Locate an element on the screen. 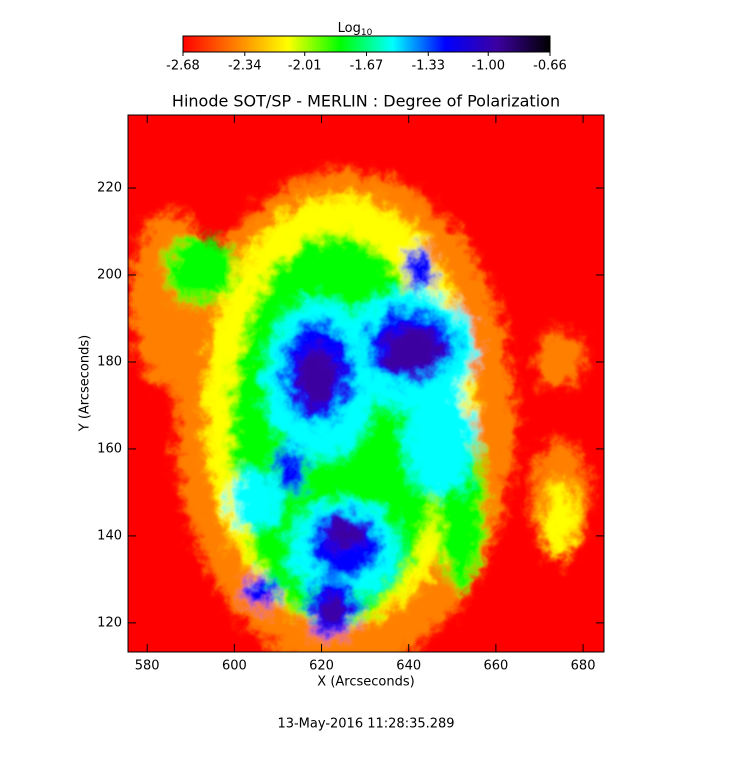 The height and width of the screenshot is (768, 732). colorbar-tick-label: -1.33 is located at coordinates (428, 66).